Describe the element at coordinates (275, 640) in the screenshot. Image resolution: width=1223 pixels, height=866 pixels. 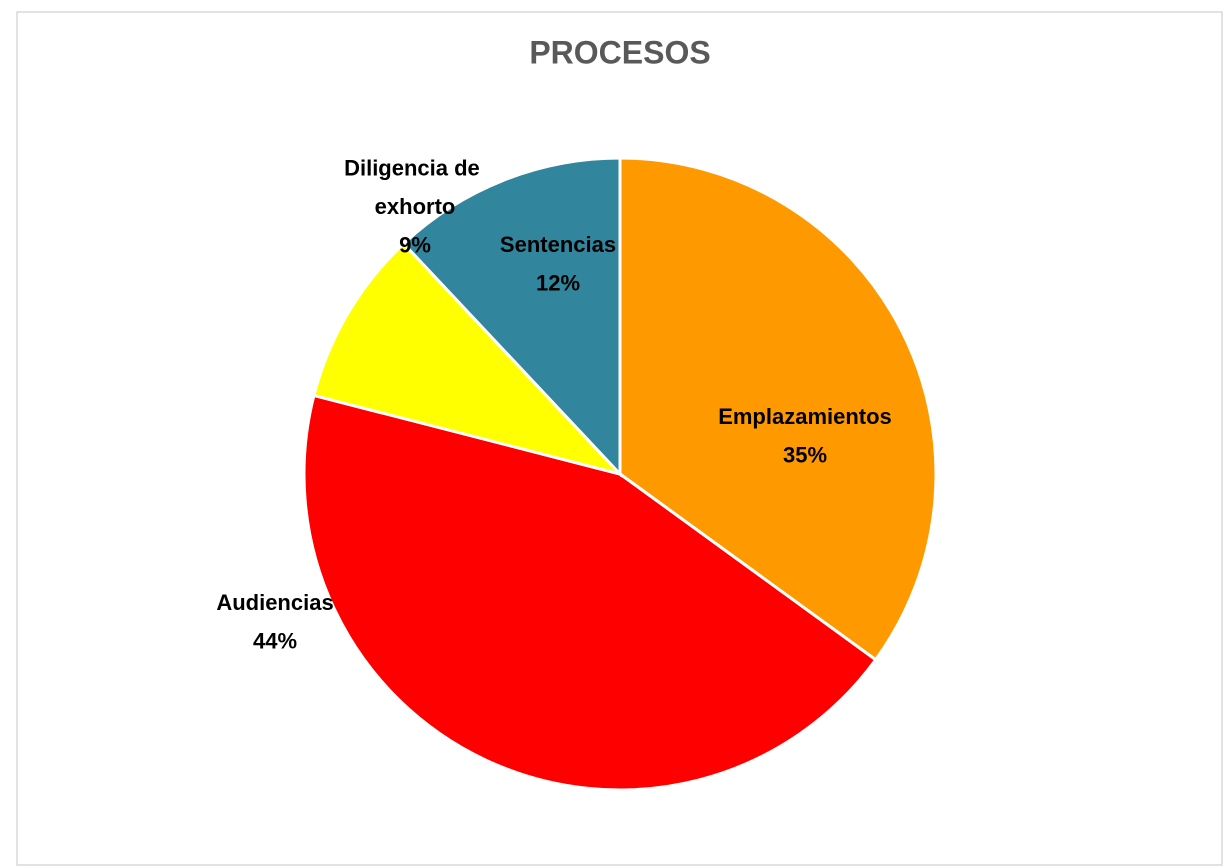
I see `slice-value-label: 44%` at that location.